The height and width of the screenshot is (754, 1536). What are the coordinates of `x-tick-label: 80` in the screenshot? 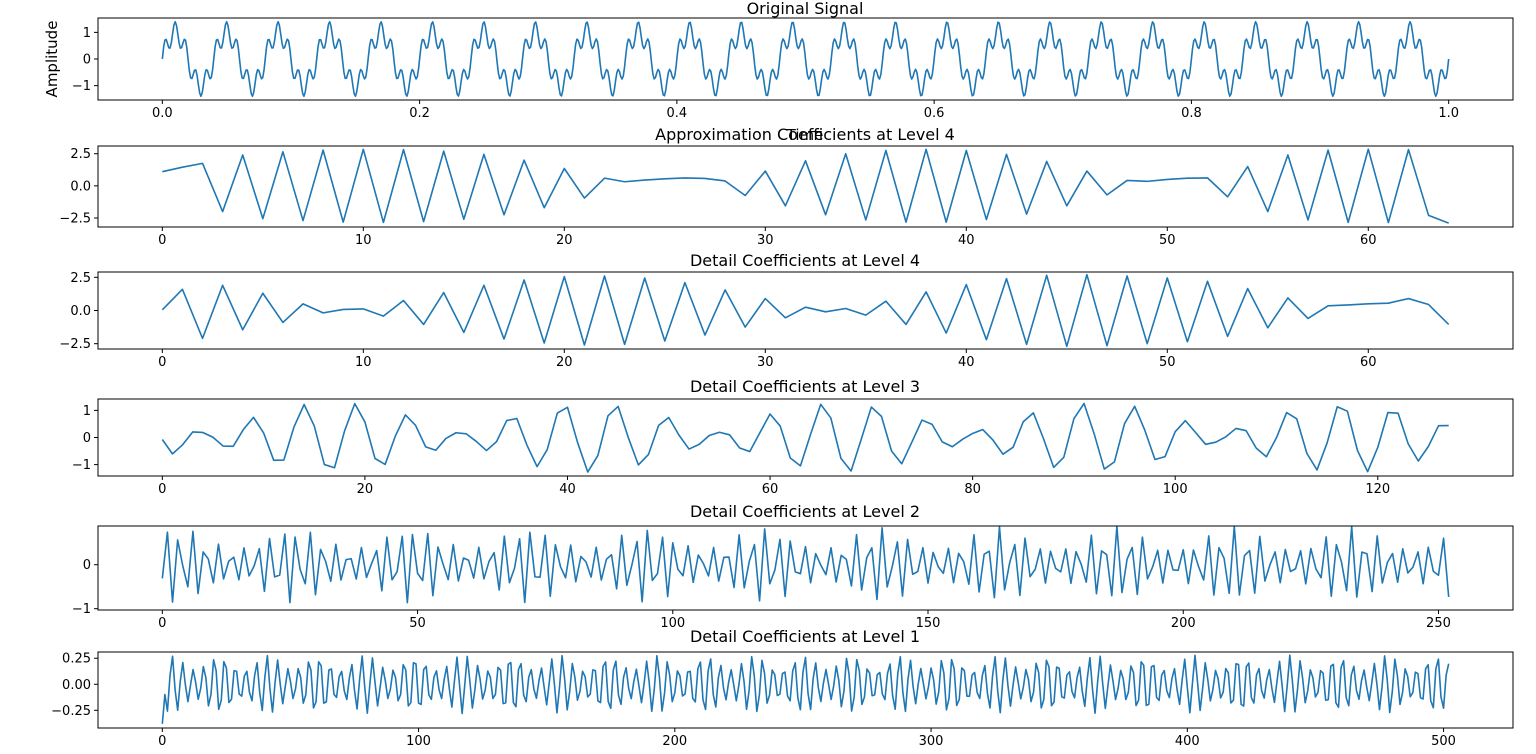 It's located at (972, 489).